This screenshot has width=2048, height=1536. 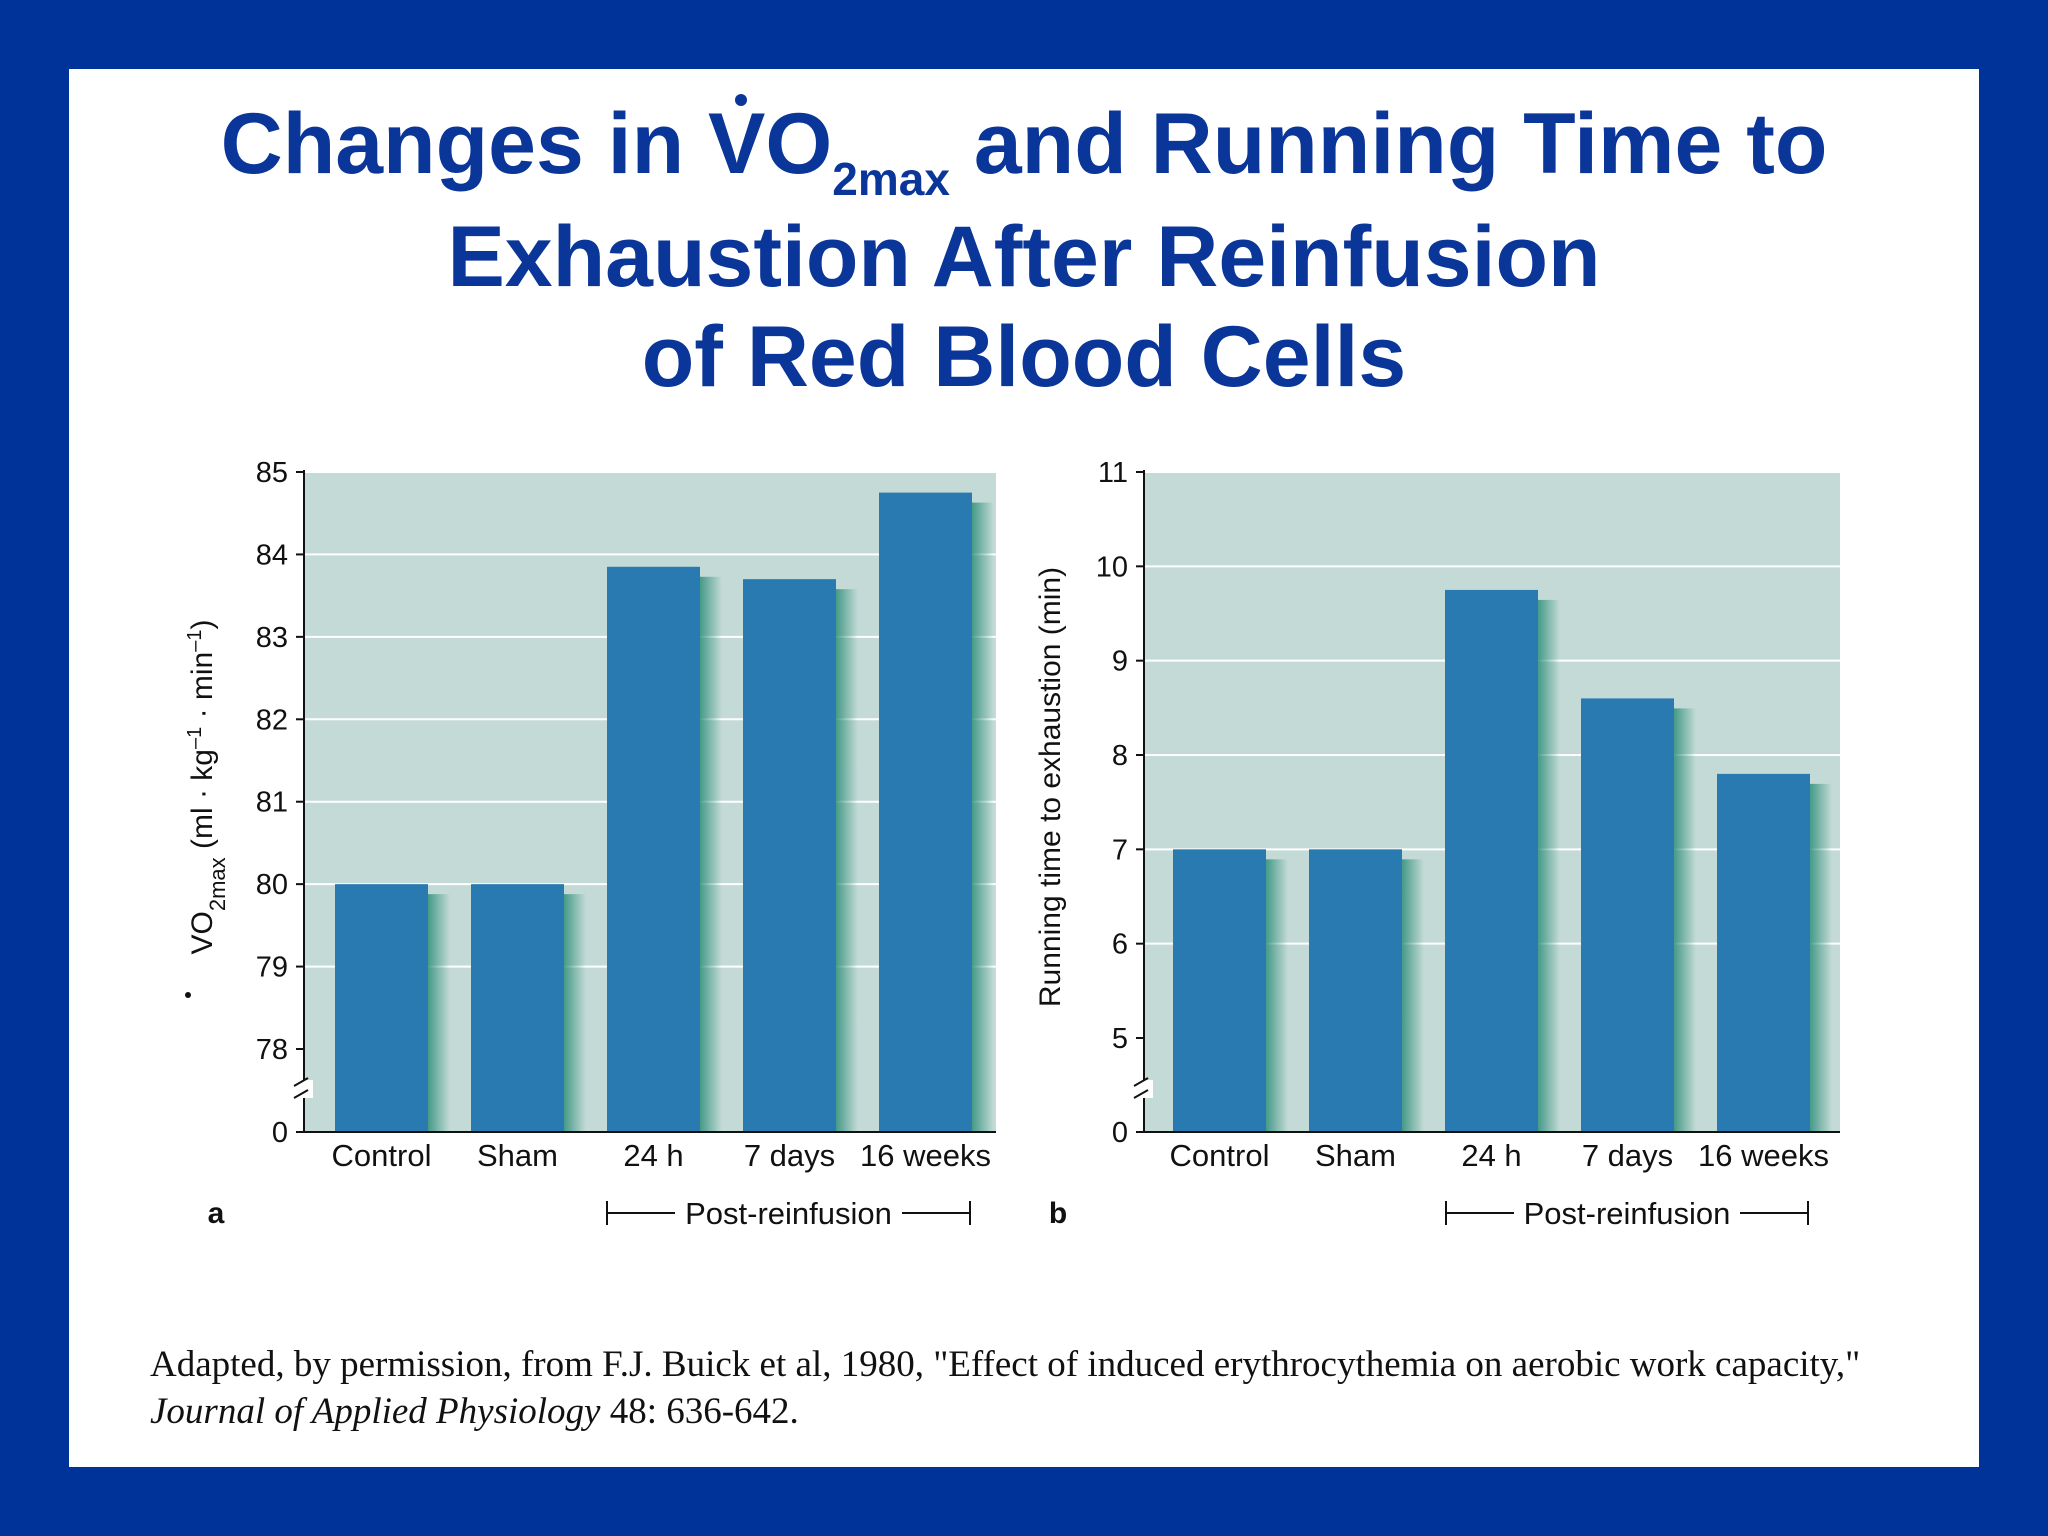 What do you see at coordinates (1388, 144) in the screenshot?
I see `title-suffix: and Running Time to` at bounding box center [1388, 144].